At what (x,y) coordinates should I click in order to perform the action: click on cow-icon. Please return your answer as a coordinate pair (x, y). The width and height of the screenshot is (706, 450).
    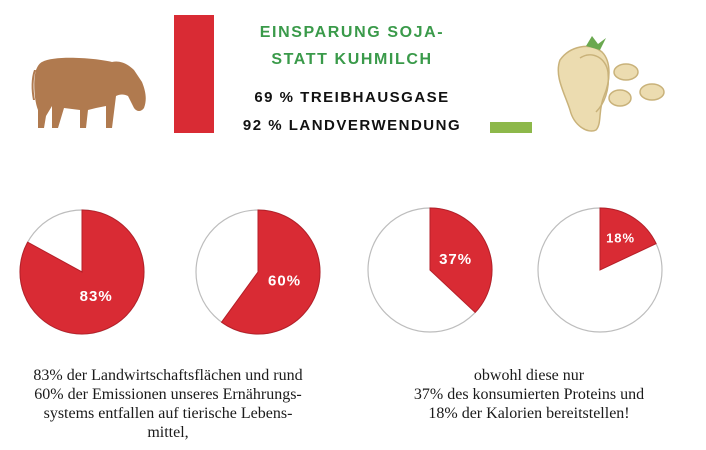
    Looking at the image, I should click on (88, 92).